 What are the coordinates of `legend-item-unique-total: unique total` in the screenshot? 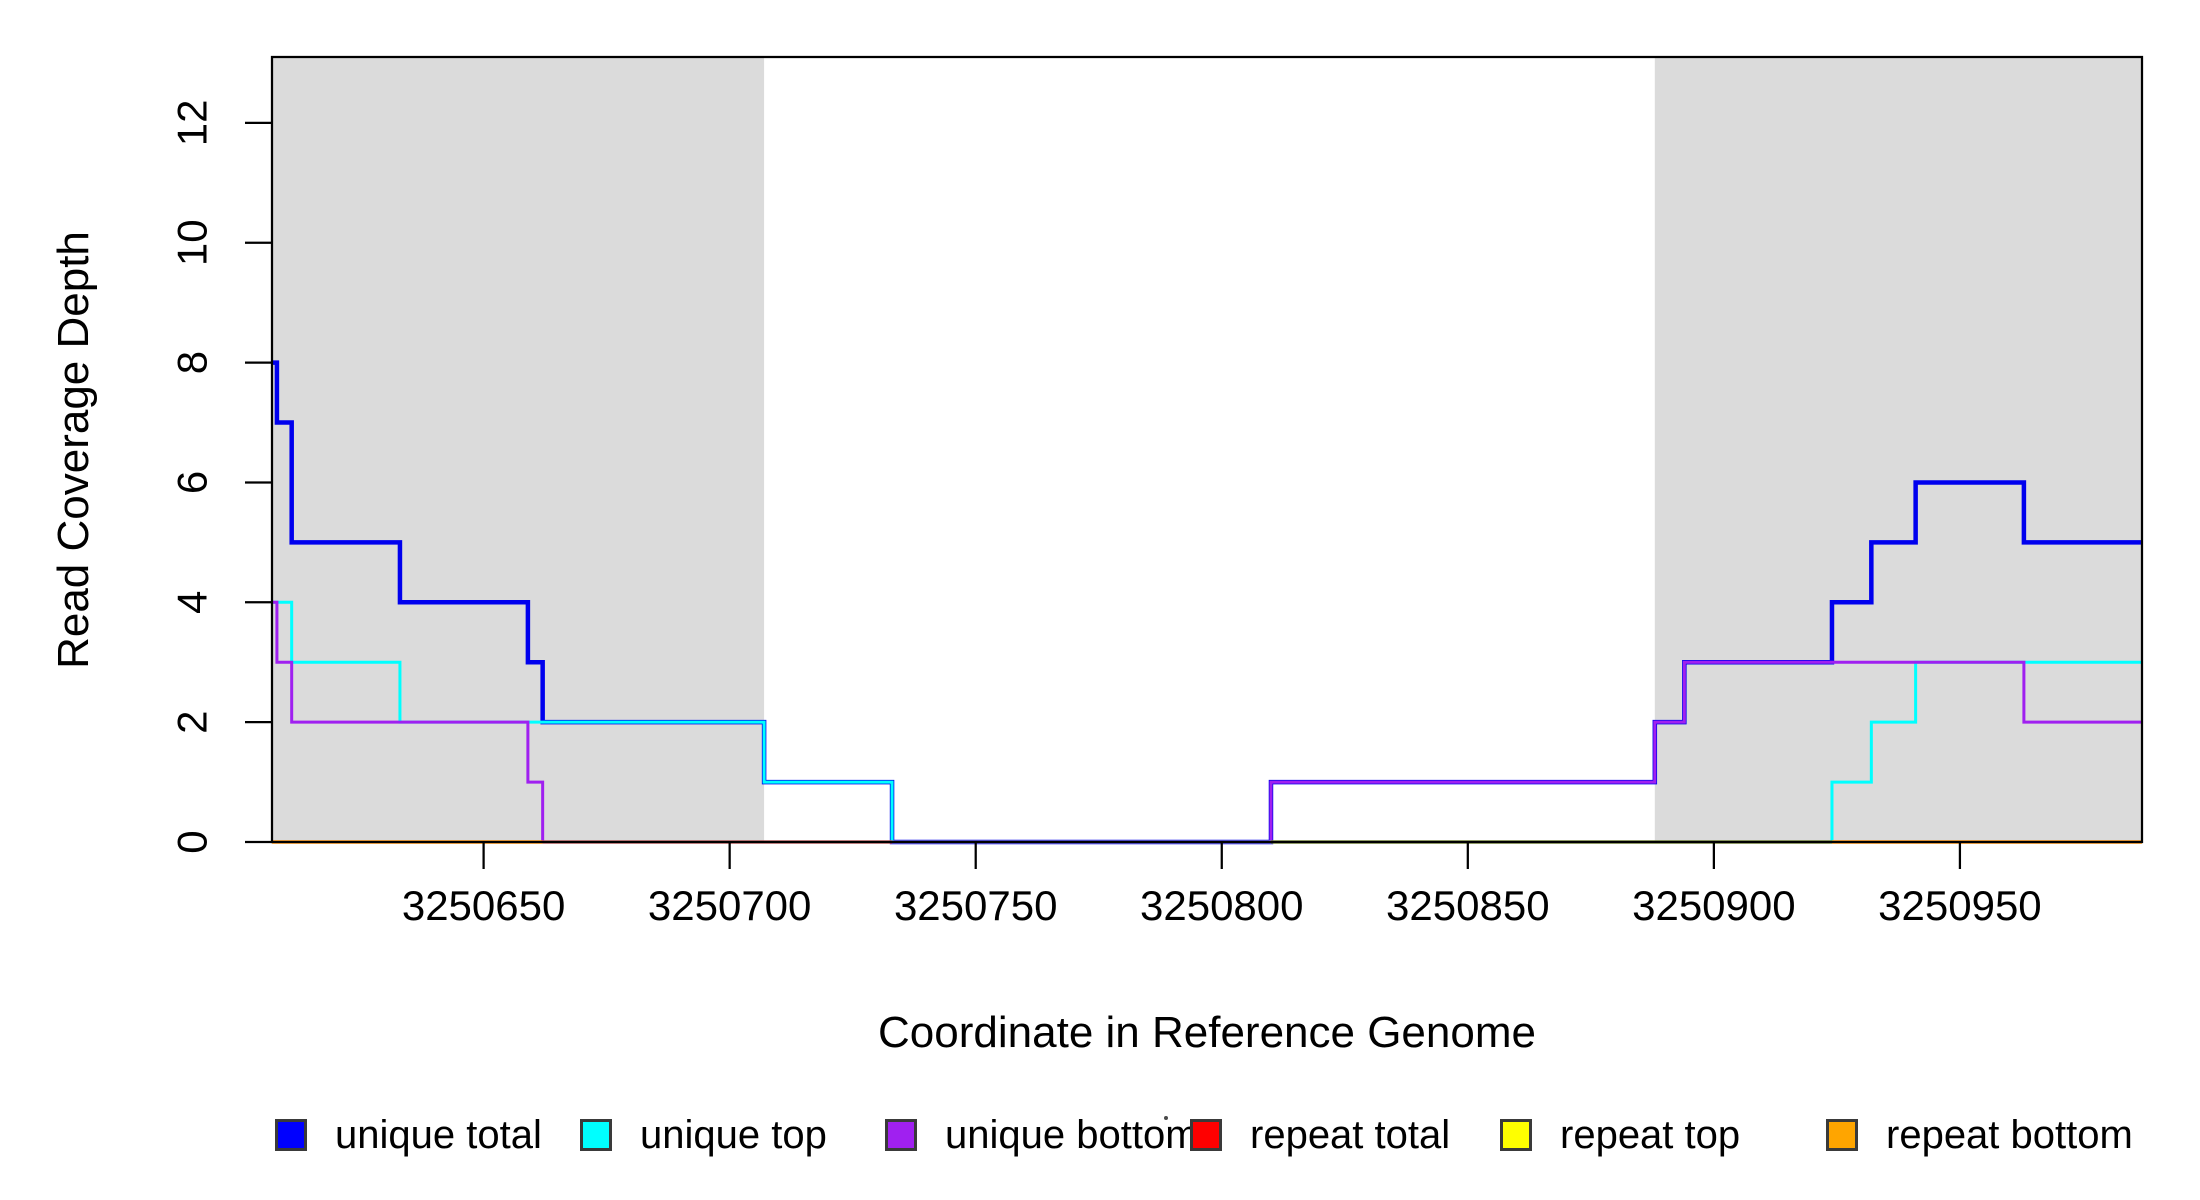 It's located at (408, 1135).